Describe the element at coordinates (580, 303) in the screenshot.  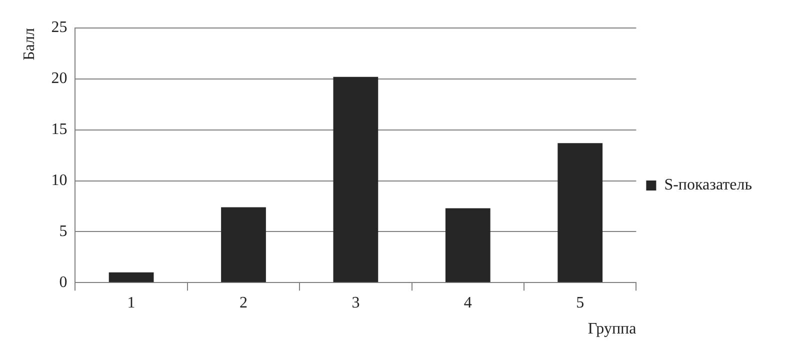
I see `x-tick-label: 5` at that location.